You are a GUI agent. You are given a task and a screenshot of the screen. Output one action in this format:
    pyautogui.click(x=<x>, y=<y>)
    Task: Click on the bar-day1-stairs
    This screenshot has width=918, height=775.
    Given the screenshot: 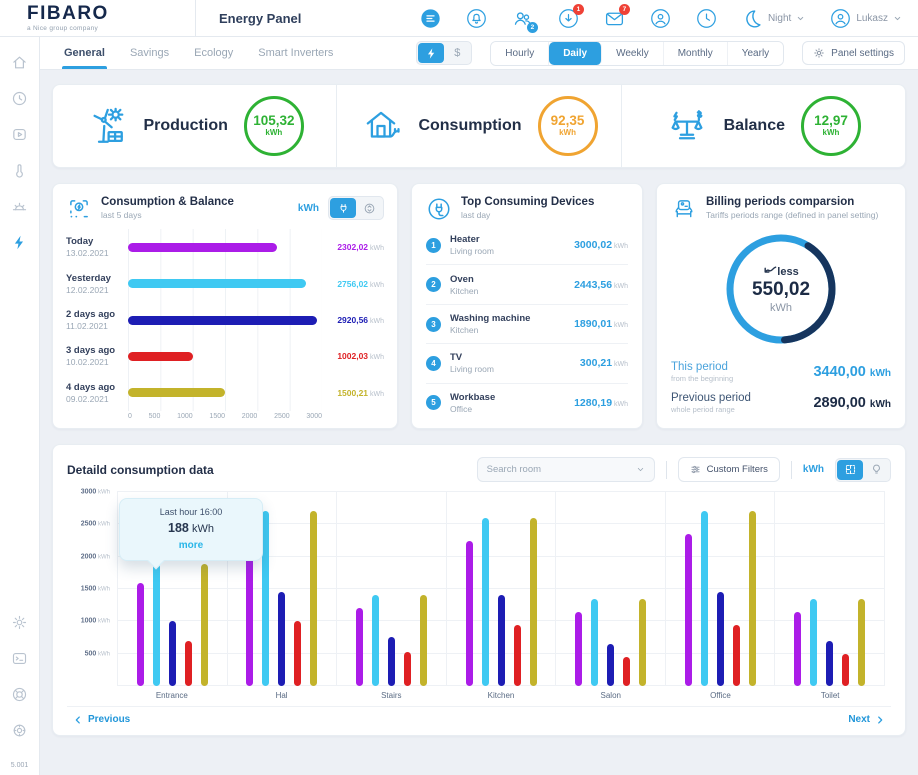 What is the action you would take?
    pyautogui.click(x=359, y=647)
    